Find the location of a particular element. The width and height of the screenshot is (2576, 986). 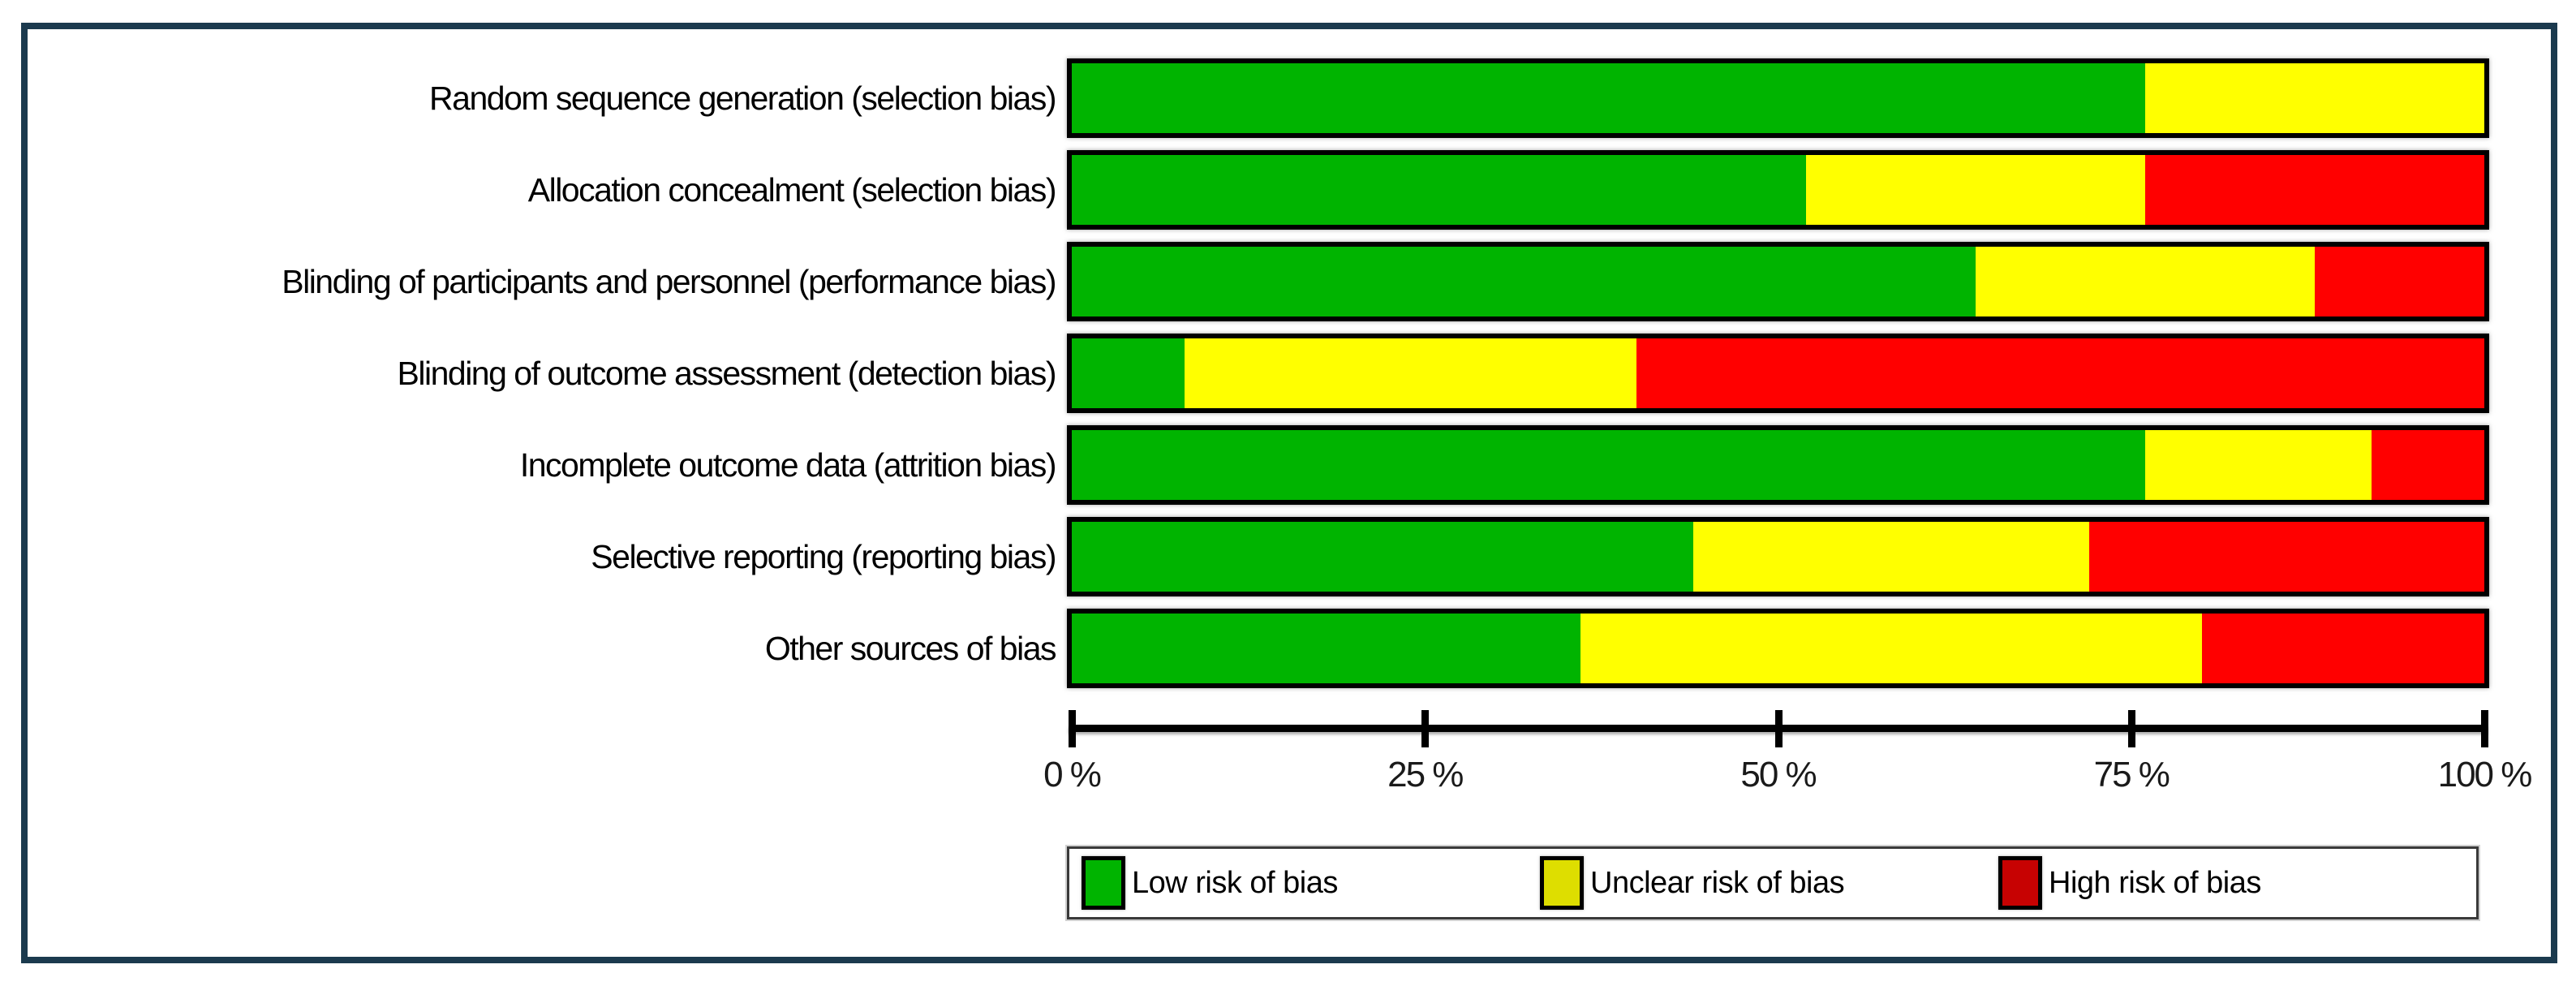

x-axis-tick-label: 25 % is located at coordinates (1425, 774).